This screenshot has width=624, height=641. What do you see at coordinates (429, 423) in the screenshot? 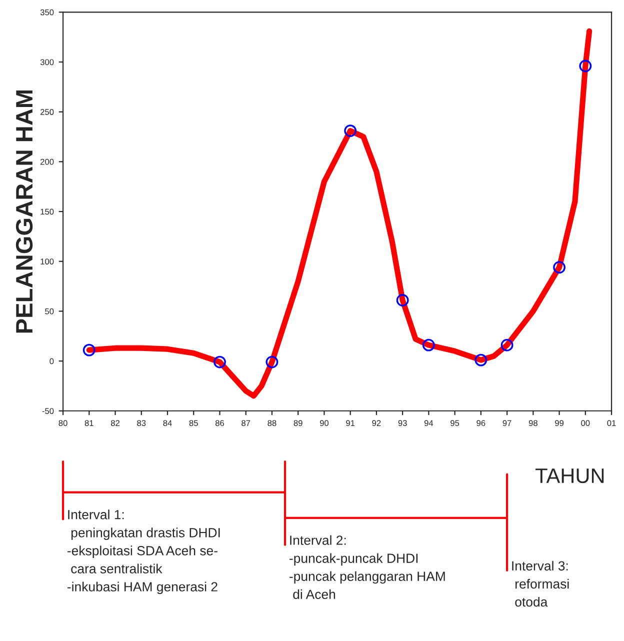
I see `x-tick-label: 94` at bounding box center [429, 423].